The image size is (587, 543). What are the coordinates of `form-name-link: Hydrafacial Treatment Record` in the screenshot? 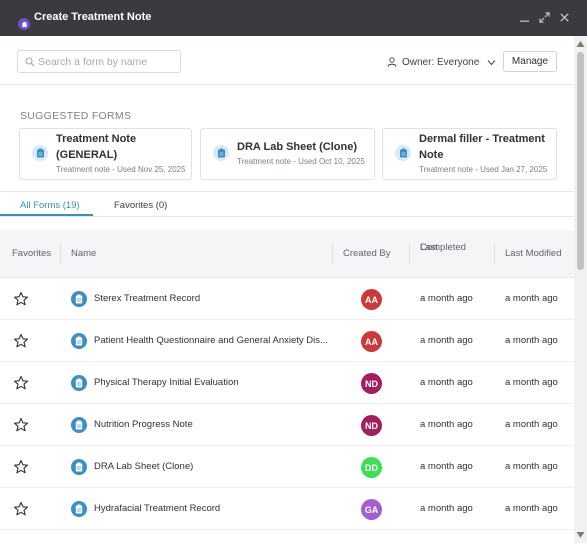 It's located at (157, 508).